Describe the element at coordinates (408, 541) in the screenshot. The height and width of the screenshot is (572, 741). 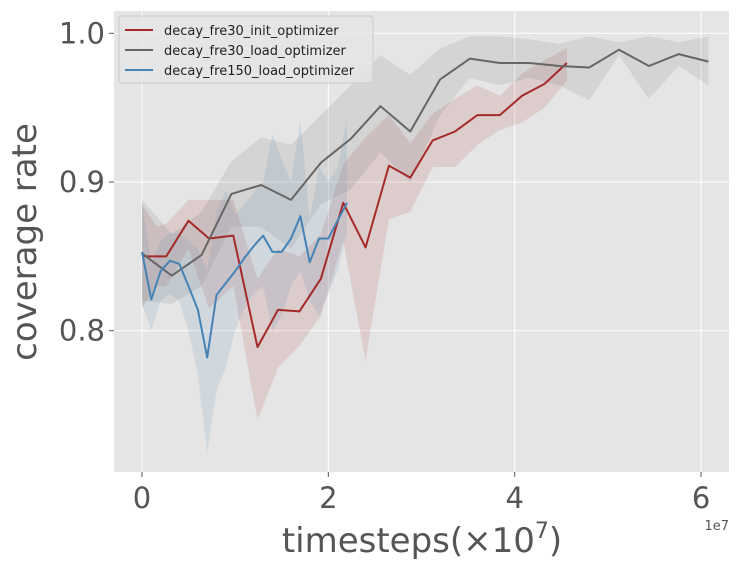
I see `x-axis-label-base: timesteps(×10` at that location.